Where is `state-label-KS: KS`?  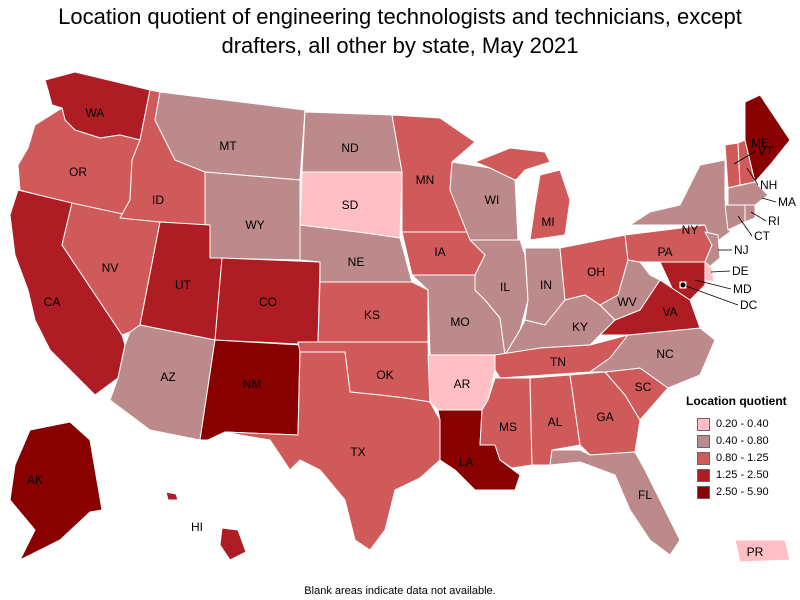
state-label-KS: KS is located at coordinates (372, 315).